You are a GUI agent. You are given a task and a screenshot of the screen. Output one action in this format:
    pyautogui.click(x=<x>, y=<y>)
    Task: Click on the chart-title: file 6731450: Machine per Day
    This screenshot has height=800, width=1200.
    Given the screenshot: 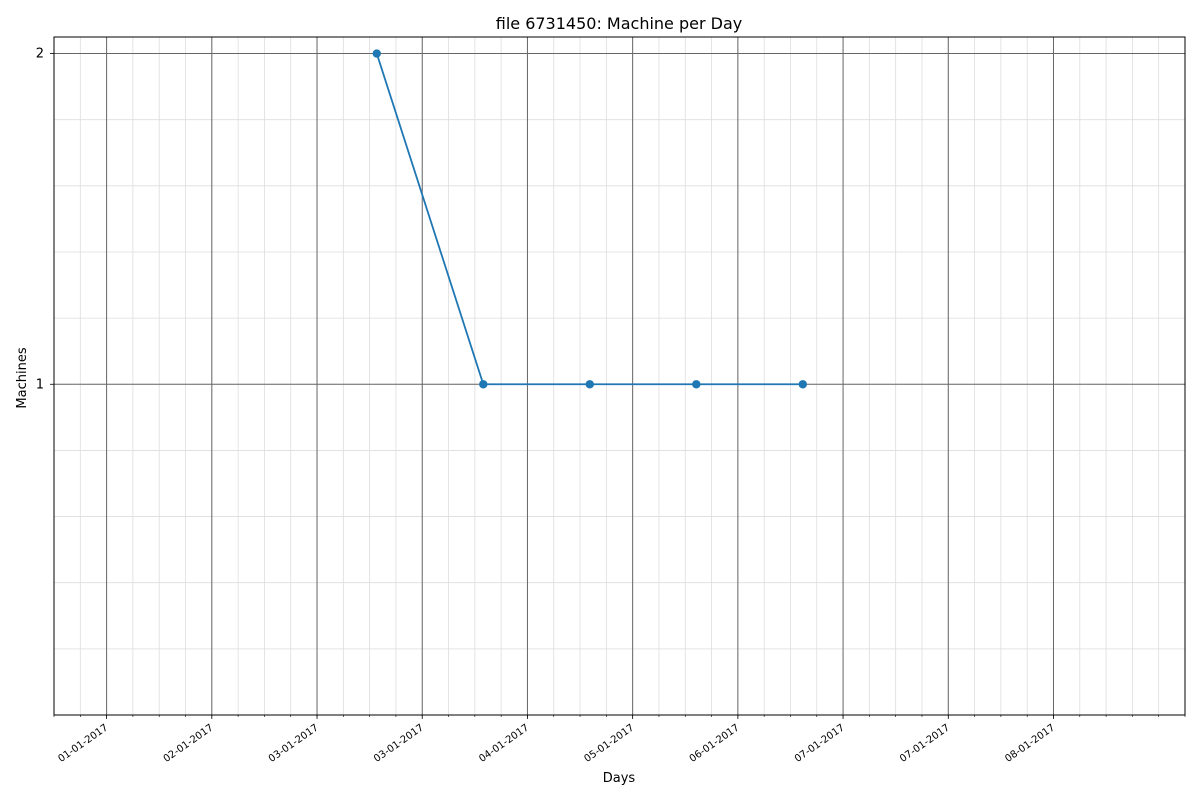 What is the action you would take?
    pyautogui.click(x=619, y=23)
    